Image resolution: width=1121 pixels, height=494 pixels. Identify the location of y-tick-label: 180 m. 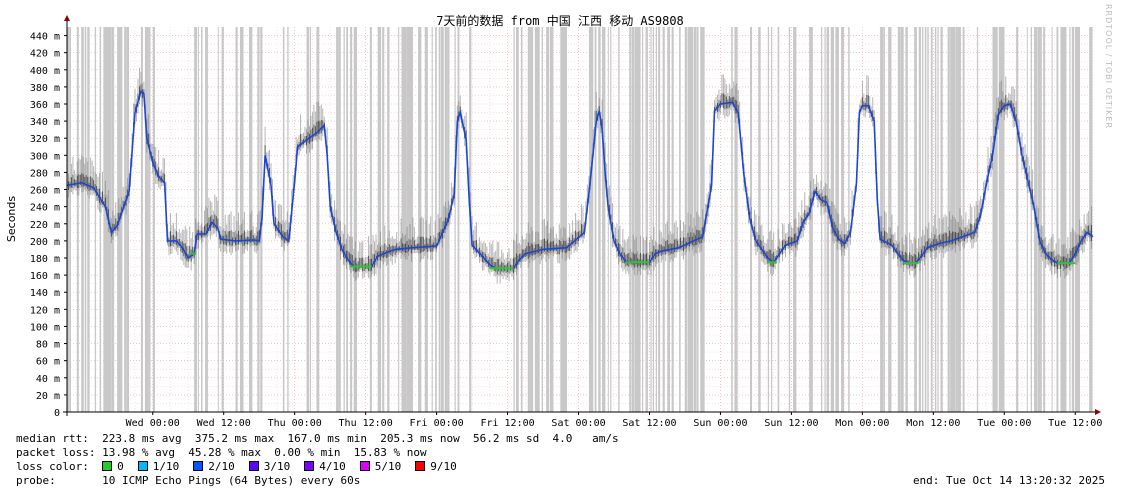
(45, 259).